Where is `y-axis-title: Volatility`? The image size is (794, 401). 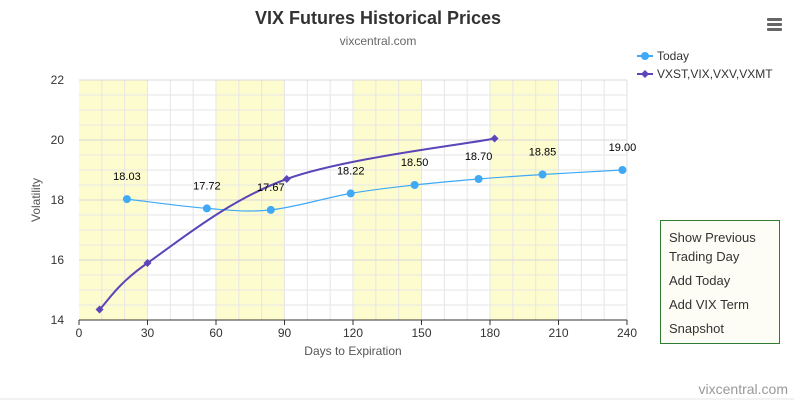 y-axis-title: Volatility is located at coordinates (36, 200).